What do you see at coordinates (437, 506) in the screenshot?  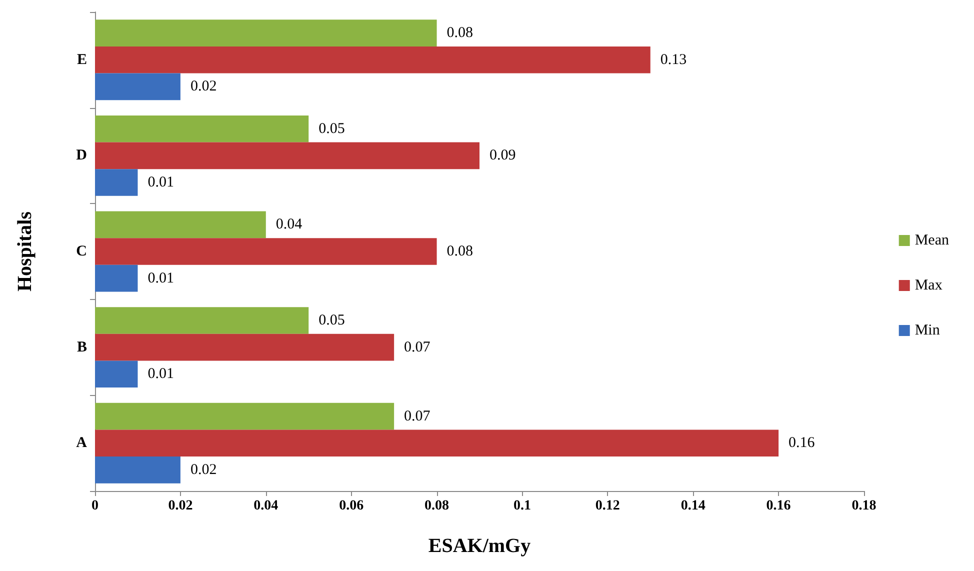 I see `x-tick-label: 0.08` at bounding box center [437, 506].